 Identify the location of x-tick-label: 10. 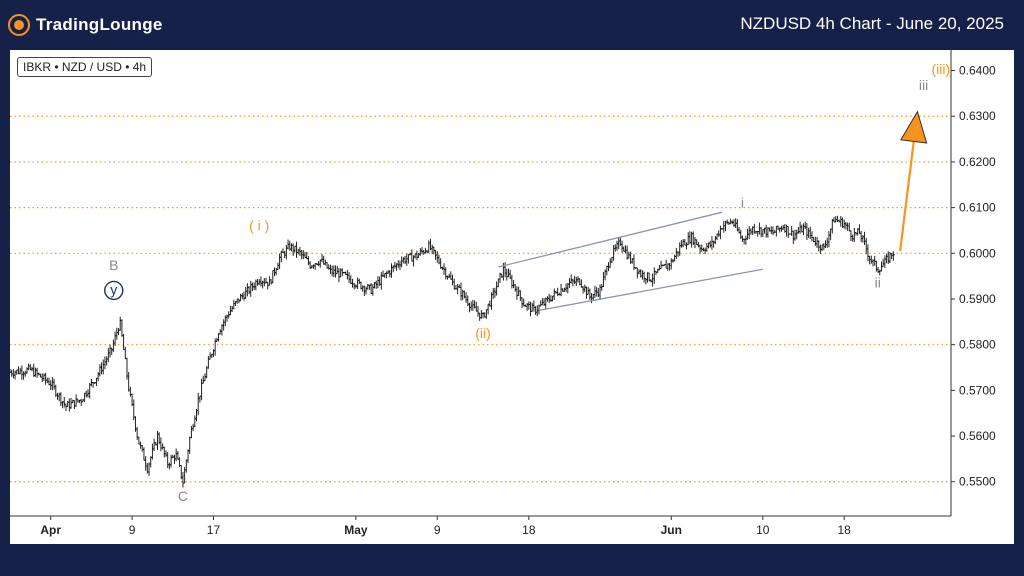
(763, 530).